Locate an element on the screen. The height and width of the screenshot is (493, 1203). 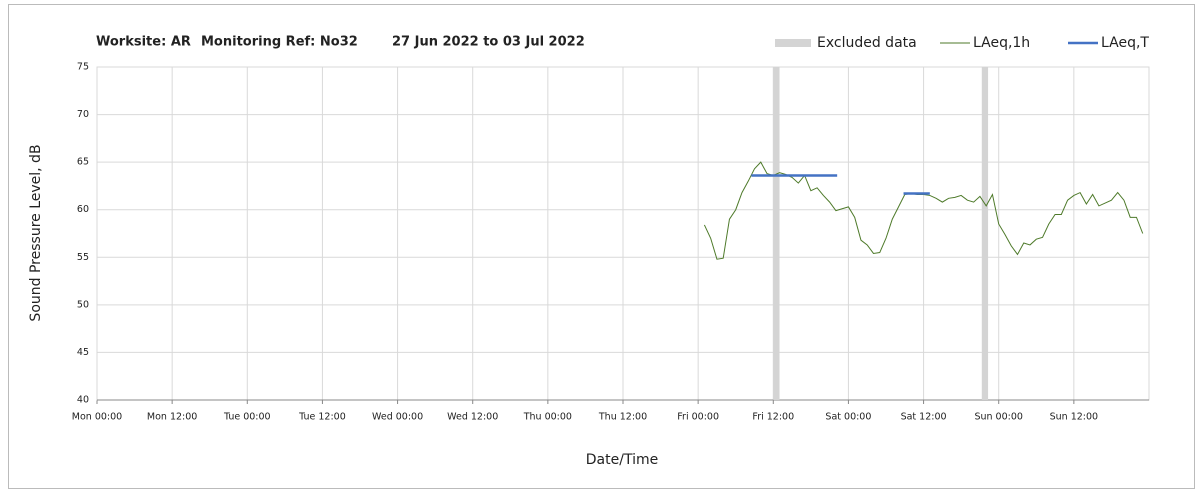
y-axis-label: Sound Pressure Level, dB is located at coordinates (36, 232).